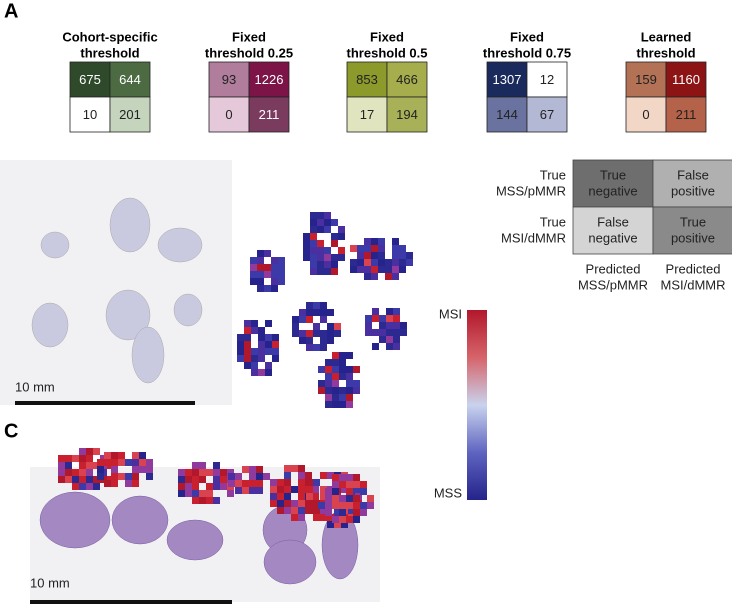  Describe the element at coordinates (131, 602) in the screenshot. I see `scale-bar` at that location.